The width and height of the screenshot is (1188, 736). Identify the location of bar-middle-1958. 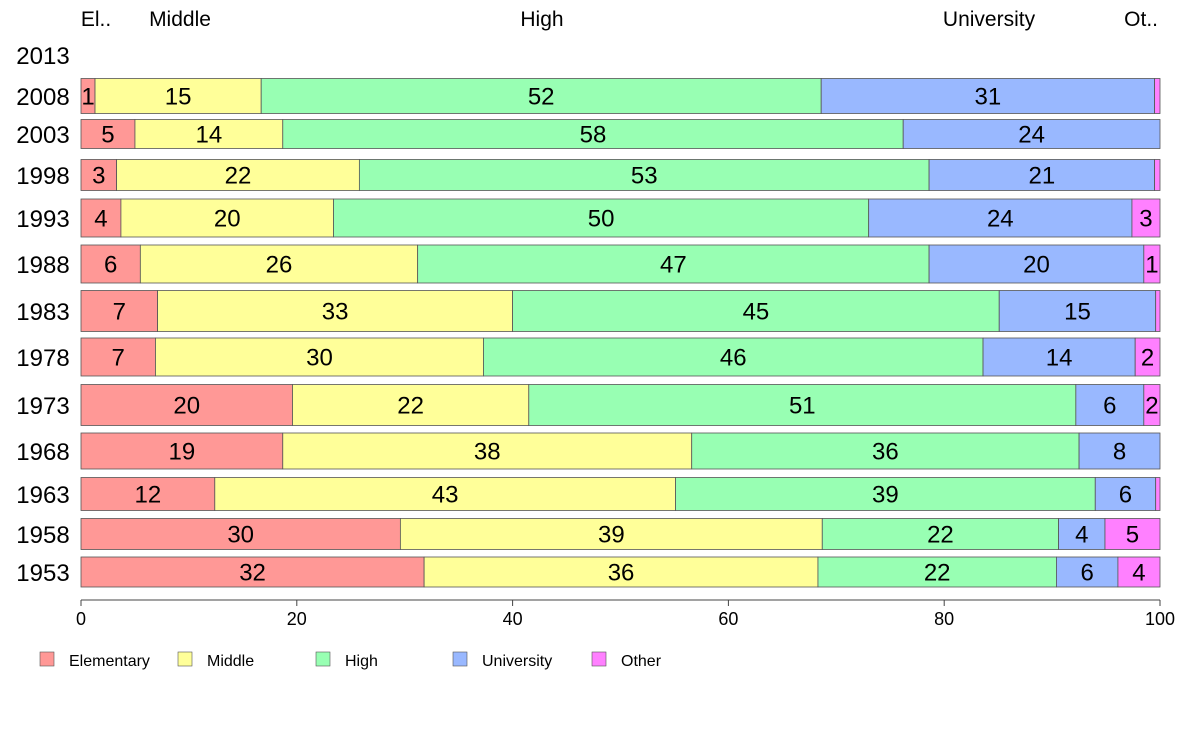
(611, 534).